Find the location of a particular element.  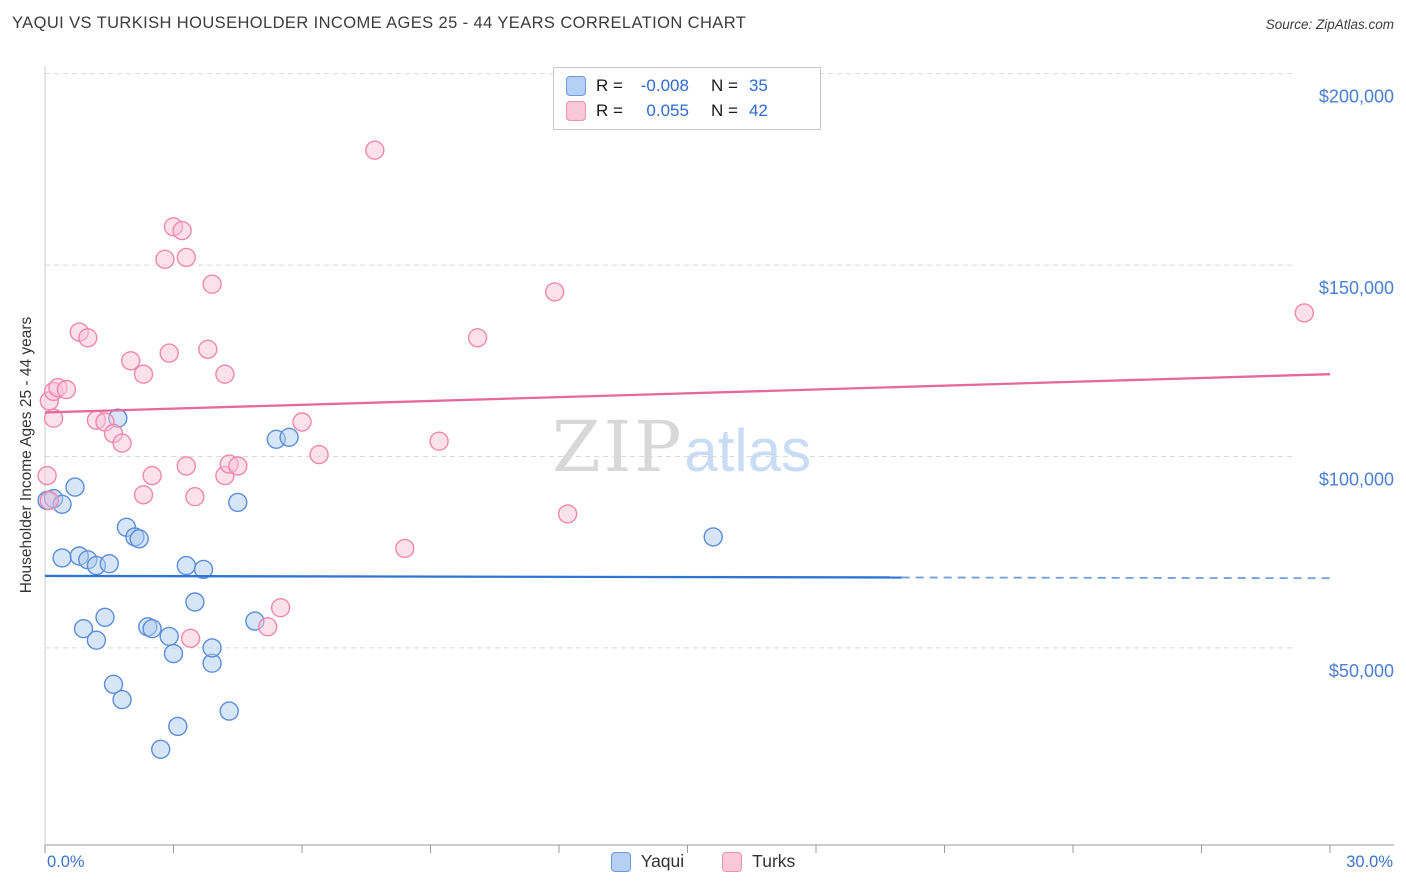

y-axis-tick-label: $150,000 is located at coordinates (1356, 288).